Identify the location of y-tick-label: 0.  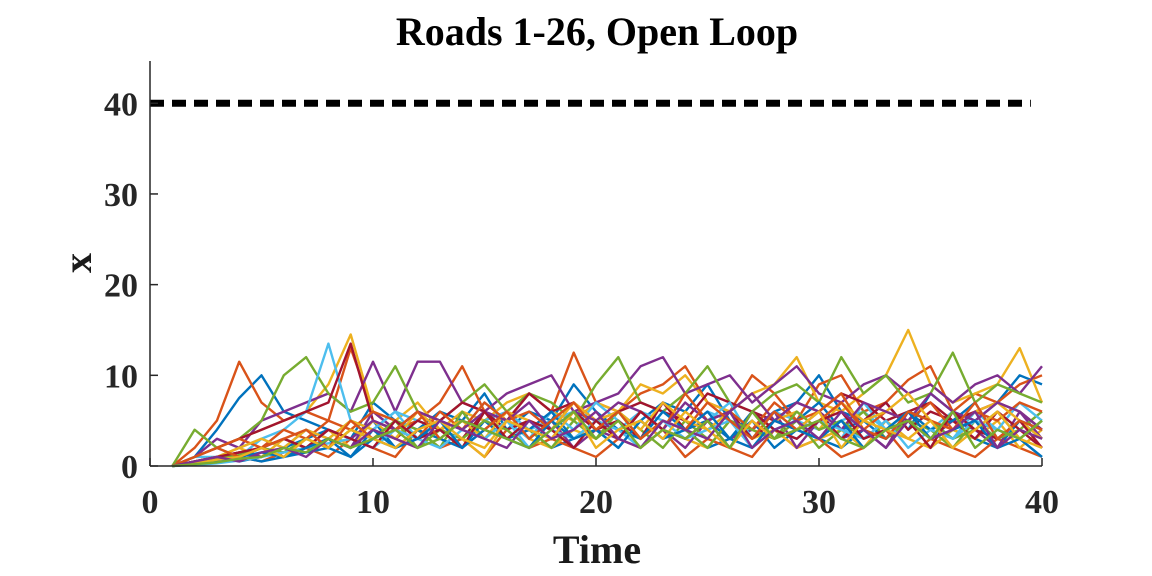
(129, 467).